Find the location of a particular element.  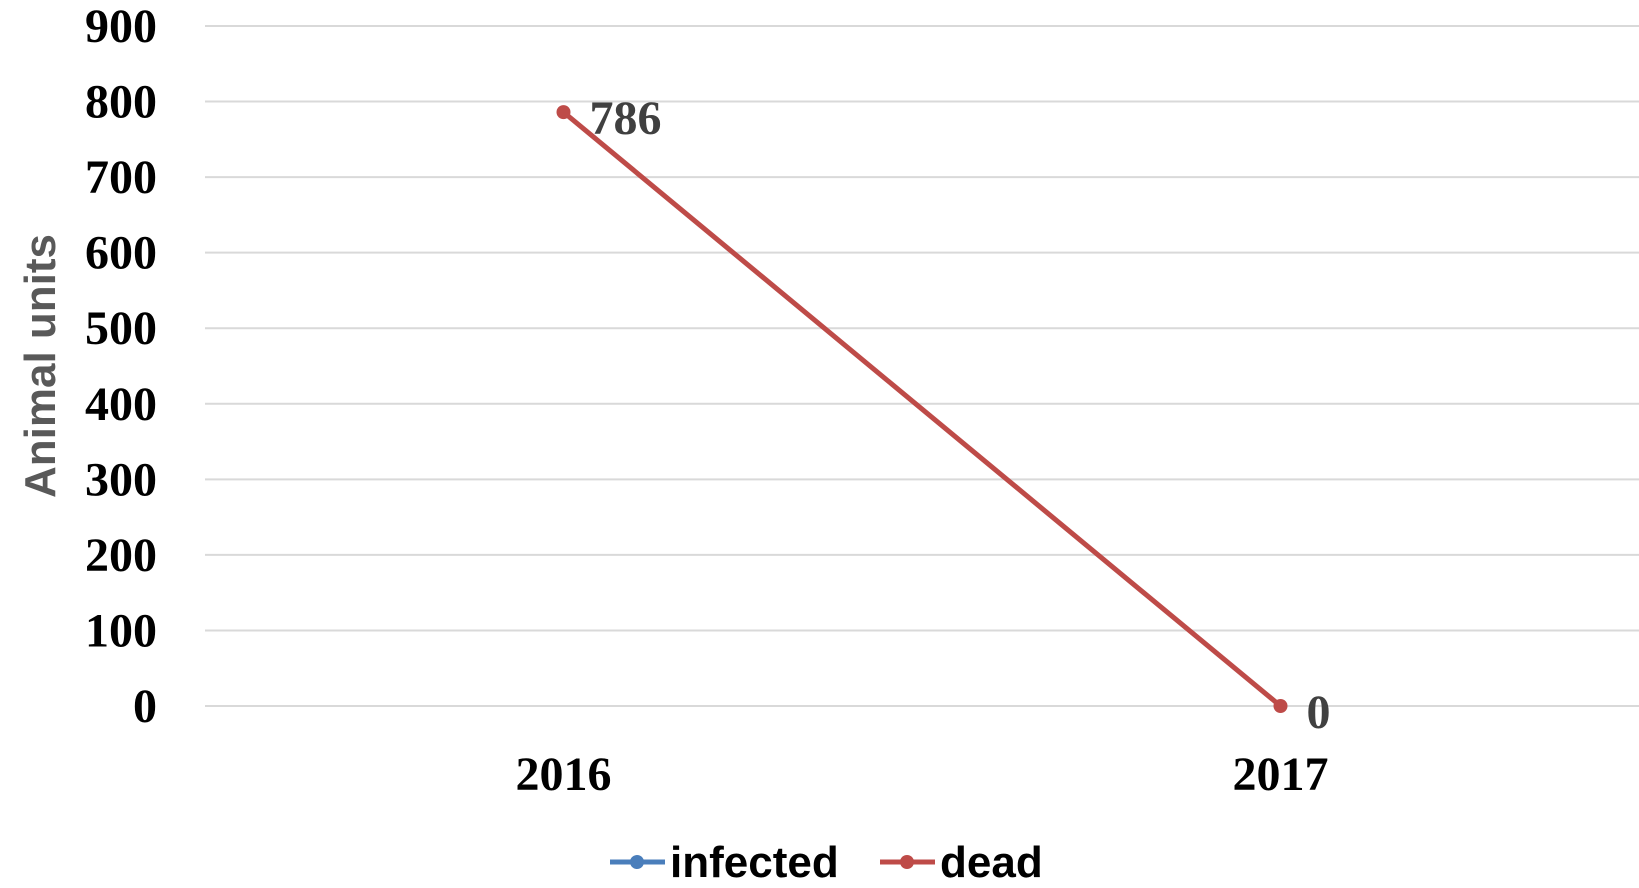

y-axis-ticks: 0 100 200 300 400 500 600 700 800 900 is located at coordinates (121, 366).